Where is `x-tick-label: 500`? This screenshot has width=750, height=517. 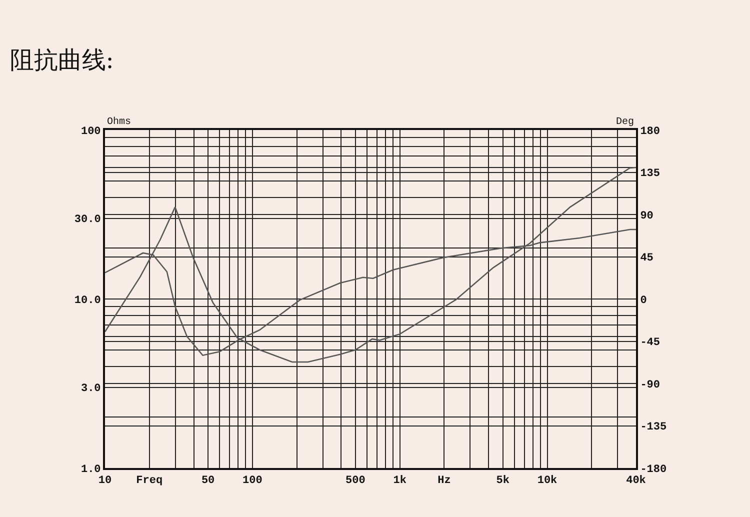
x-tick-label: 500 is located at coordinates (356, 481).